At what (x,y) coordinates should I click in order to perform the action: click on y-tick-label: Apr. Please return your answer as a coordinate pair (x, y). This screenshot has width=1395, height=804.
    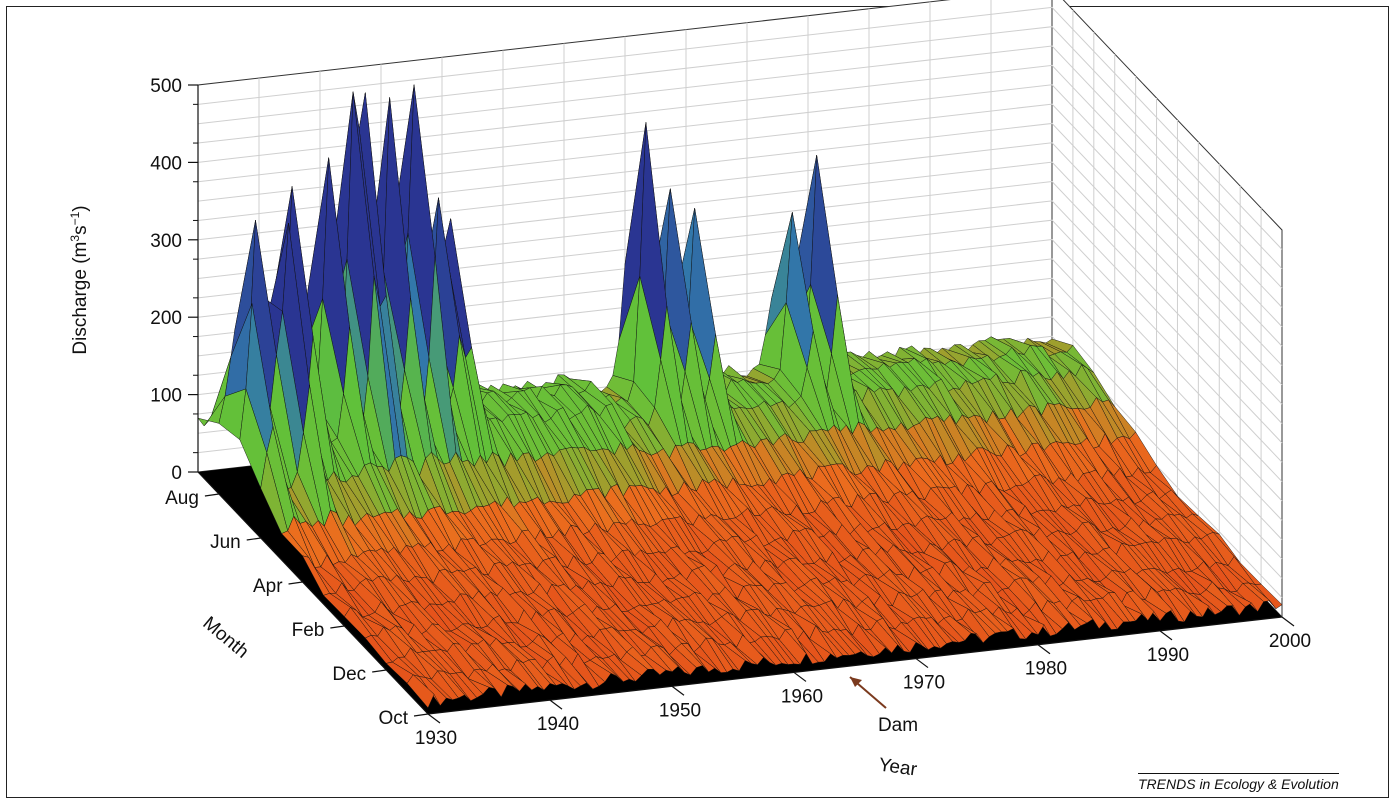
    Looking at the image, I should click on (268, 586).